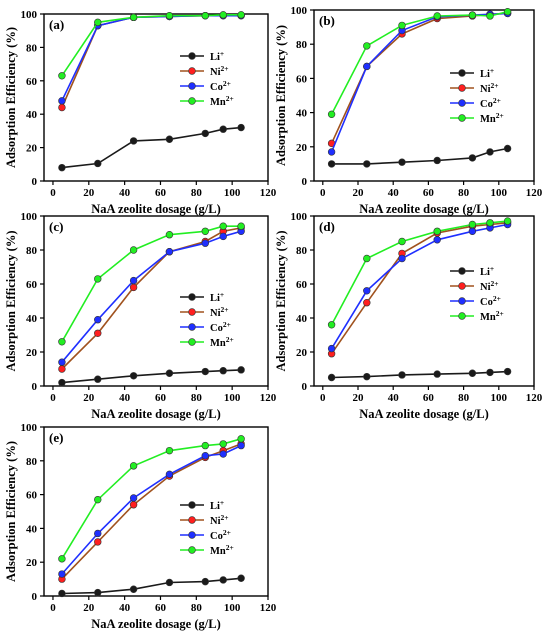 The width and height of the screenshot is (550, 631). I want to click on panel-label: (e), so click(56, 437).